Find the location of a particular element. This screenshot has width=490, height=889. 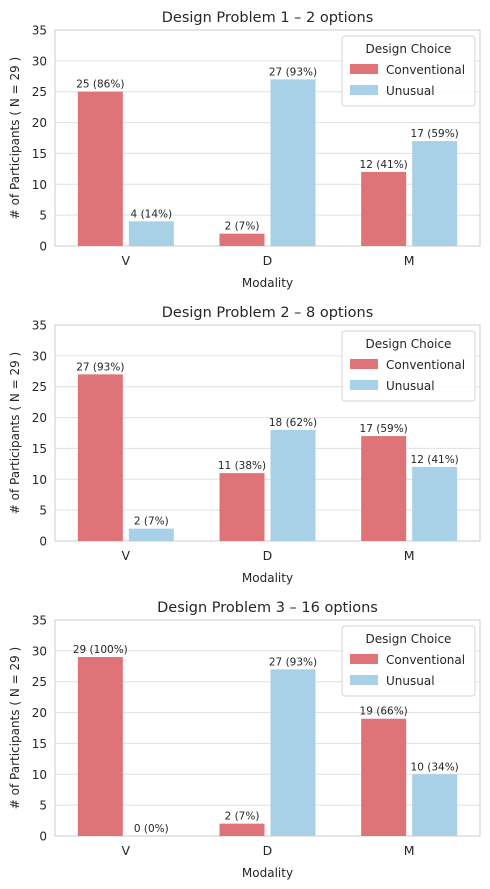

chart-title: Design Problem 1 – 2 options is located at coordinates (268, 18).